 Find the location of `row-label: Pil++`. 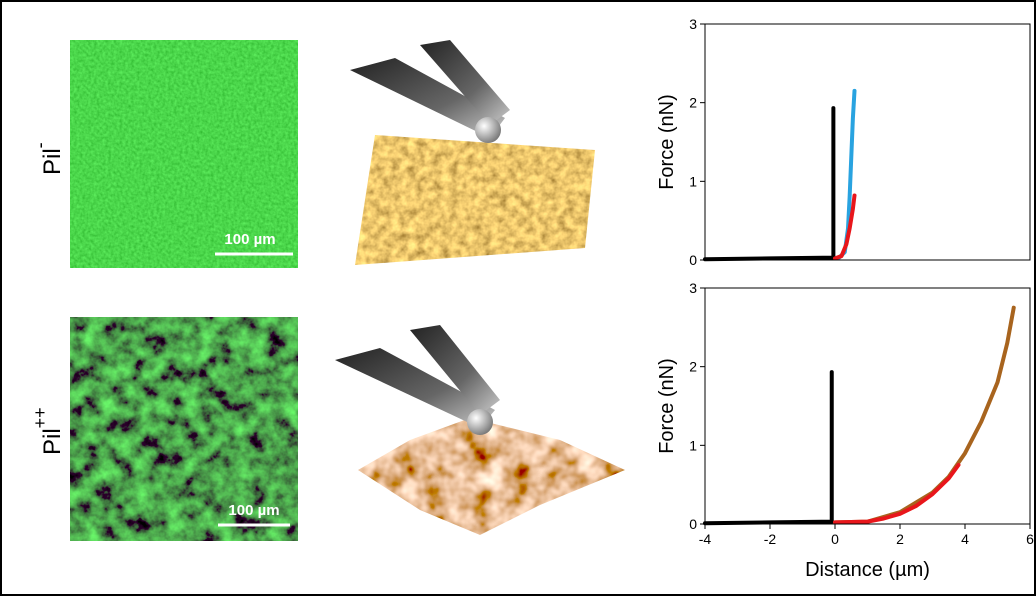

row-label: Pil++ is located at coordinates (48, 431).